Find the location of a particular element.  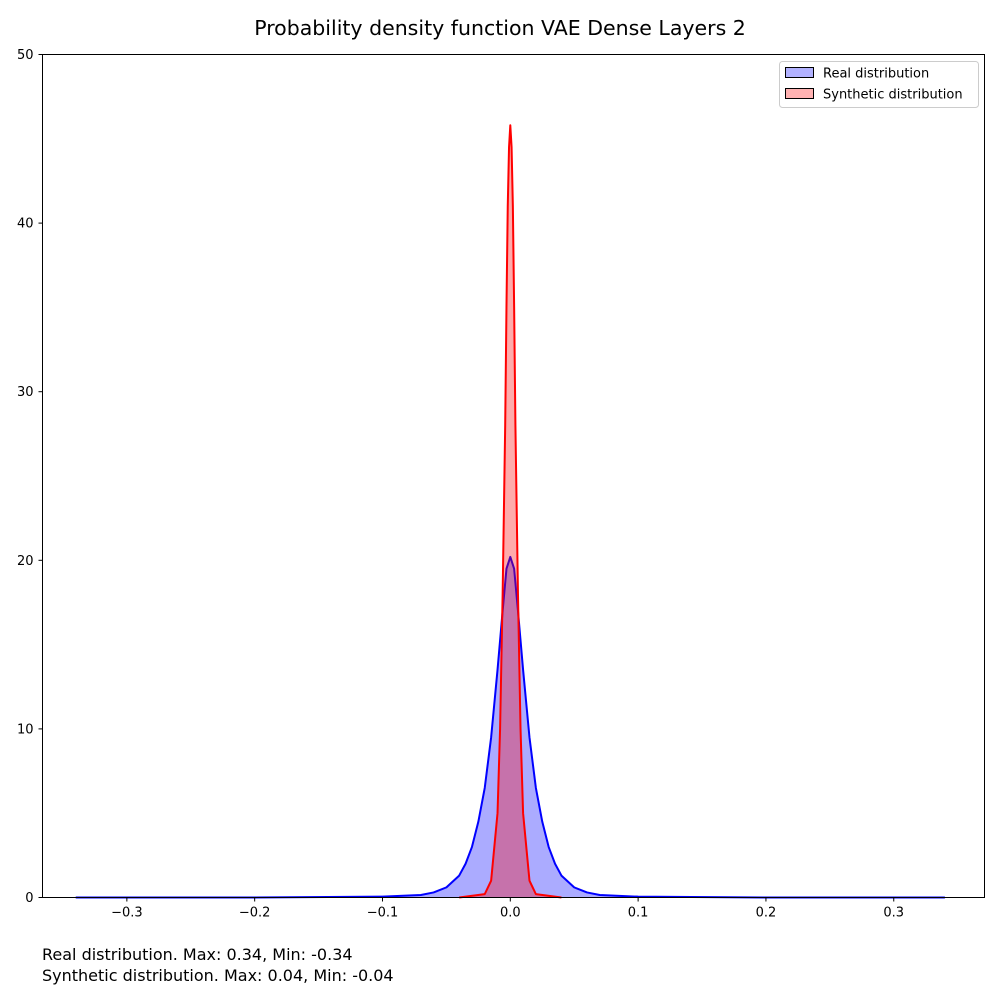

caption-real: Real distribution. Max: 0.34, Min: -0.34 is located at coordinates (197, 954).